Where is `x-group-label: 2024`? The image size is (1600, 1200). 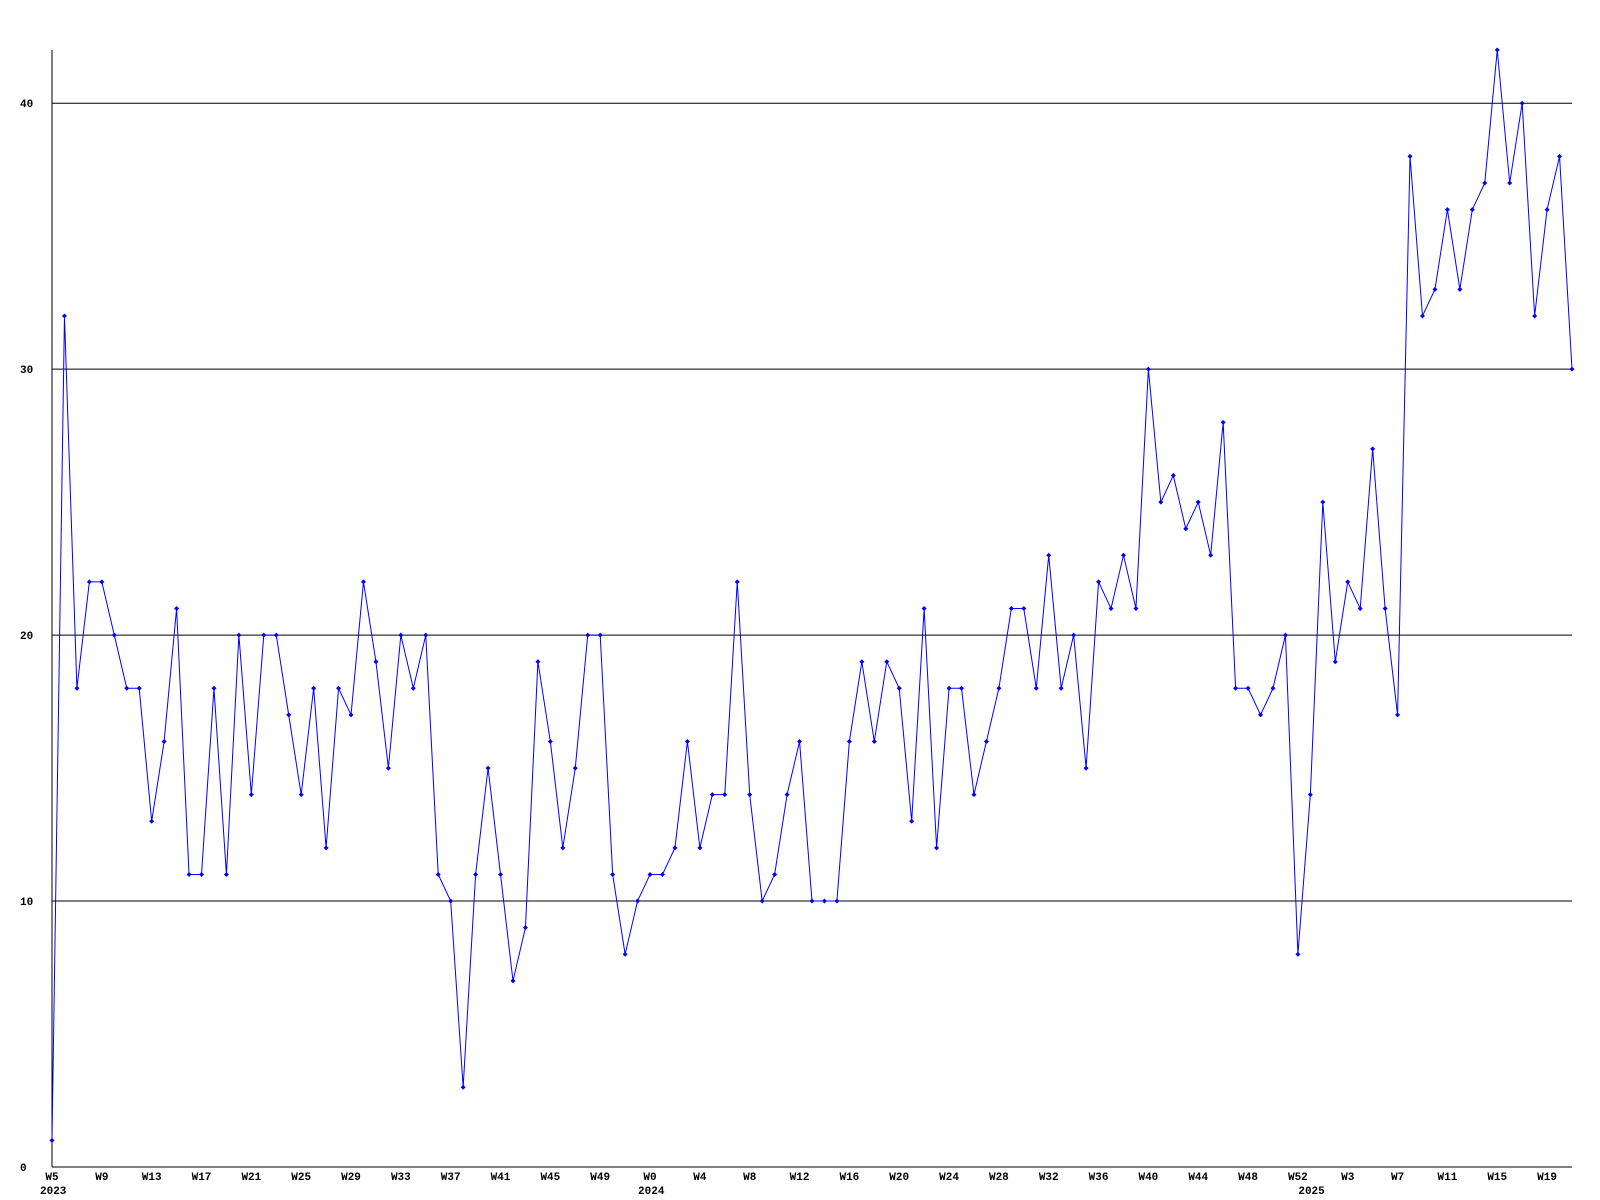 x-group-label: 2024 is located at coordinates (651, 1192).